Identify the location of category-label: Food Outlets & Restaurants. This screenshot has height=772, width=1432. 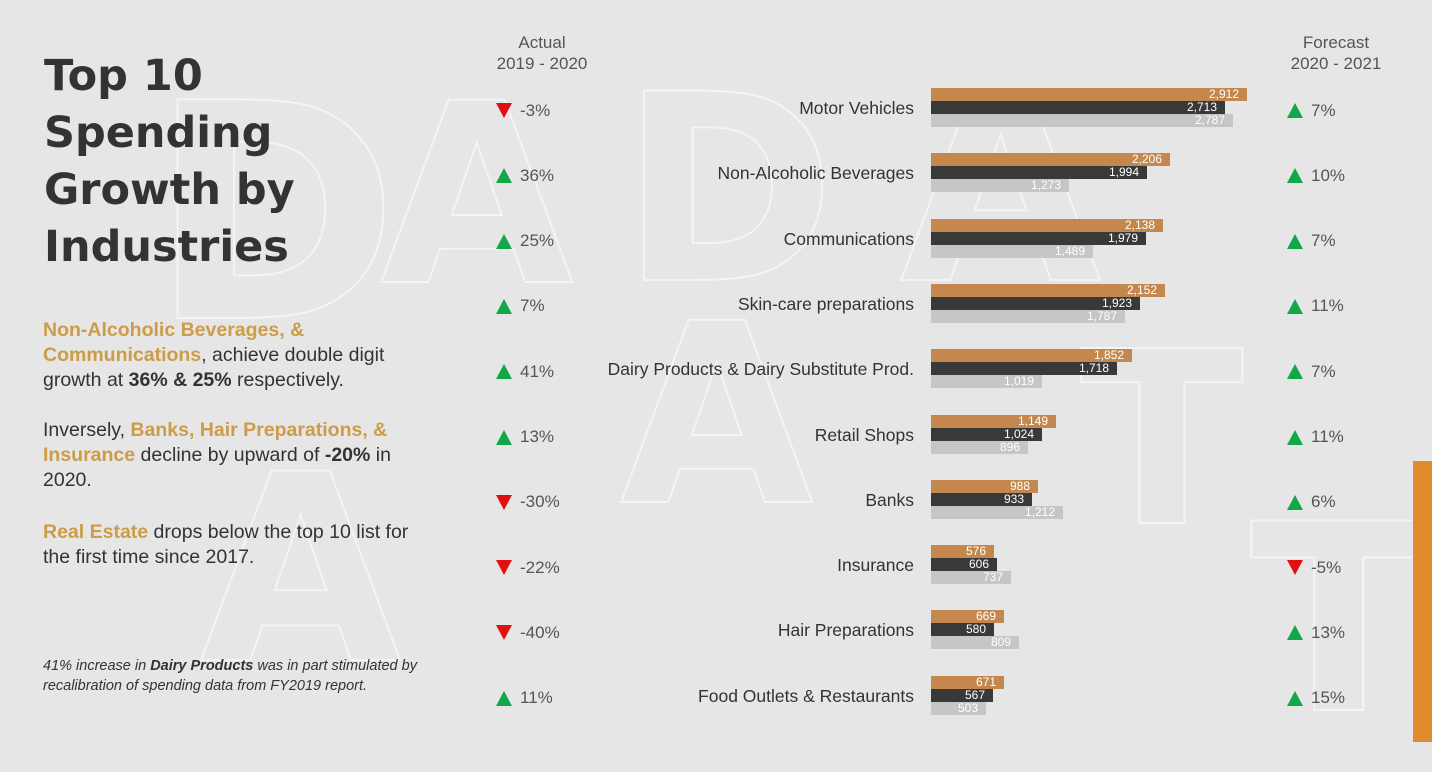
(806, 695).